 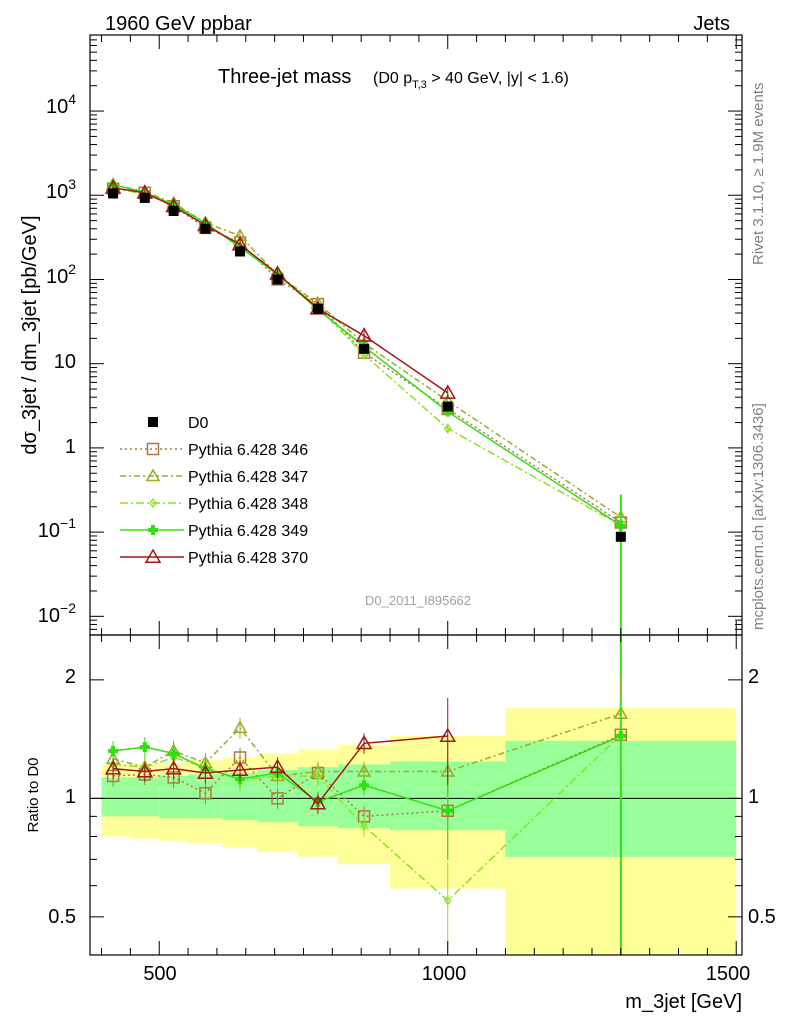 I want to click on rivet-version-text: Rivet 3.1.10, ≥ 1.9M events, so click(x=758, y=174).